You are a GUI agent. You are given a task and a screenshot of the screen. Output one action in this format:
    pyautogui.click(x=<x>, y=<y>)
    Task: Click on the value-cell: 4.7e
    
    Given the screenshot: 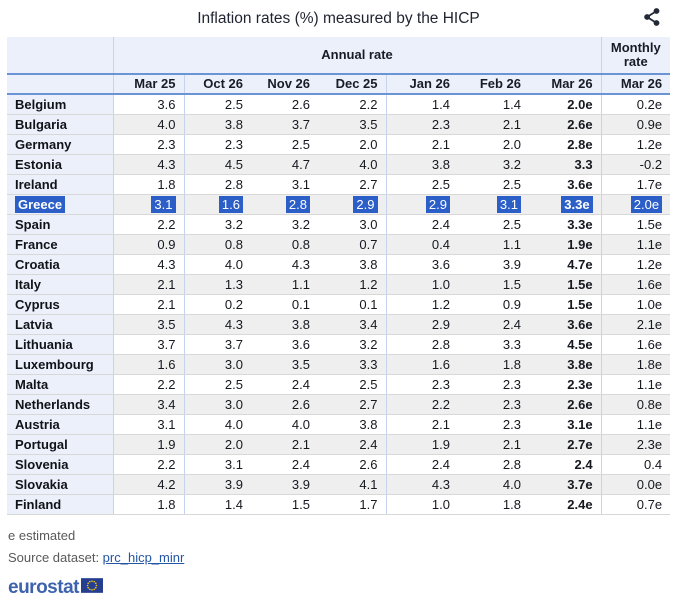 What is the action you would take?
    pyautogui.click(x=565, y=264)
    